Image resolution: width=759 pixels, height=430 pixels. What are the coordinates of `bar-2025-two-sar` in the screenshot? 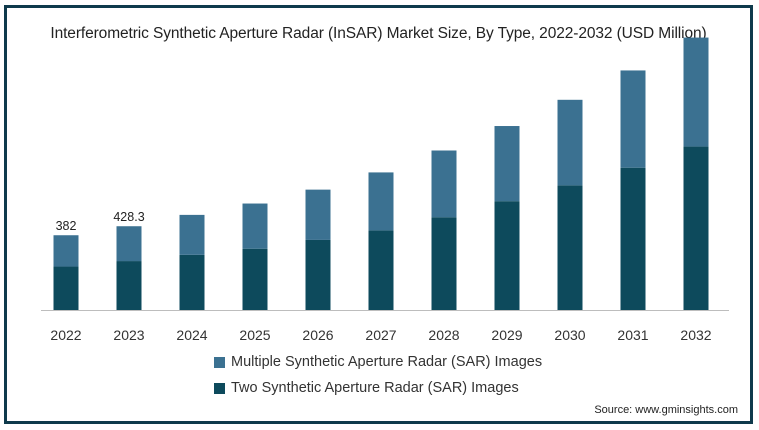 It's located at (255, 279).